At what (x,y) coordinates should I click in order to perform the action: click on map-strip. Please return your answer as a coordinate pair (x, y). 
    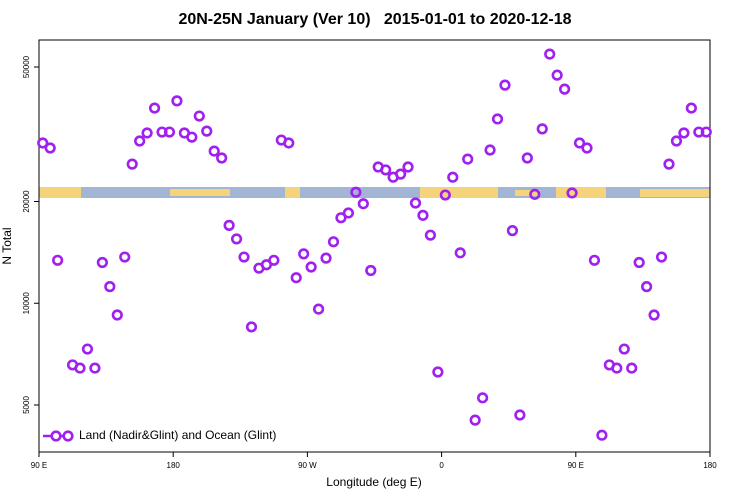
    Looking at the image, I should click on (374, 192).